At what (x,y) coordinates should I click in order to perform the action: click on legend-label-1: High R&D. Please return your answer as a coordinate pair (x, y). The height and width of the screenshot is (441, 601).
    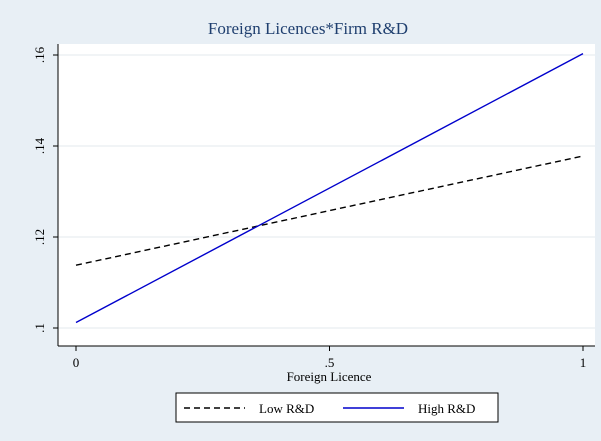
    Looking at the image, I should click on (446, 408).